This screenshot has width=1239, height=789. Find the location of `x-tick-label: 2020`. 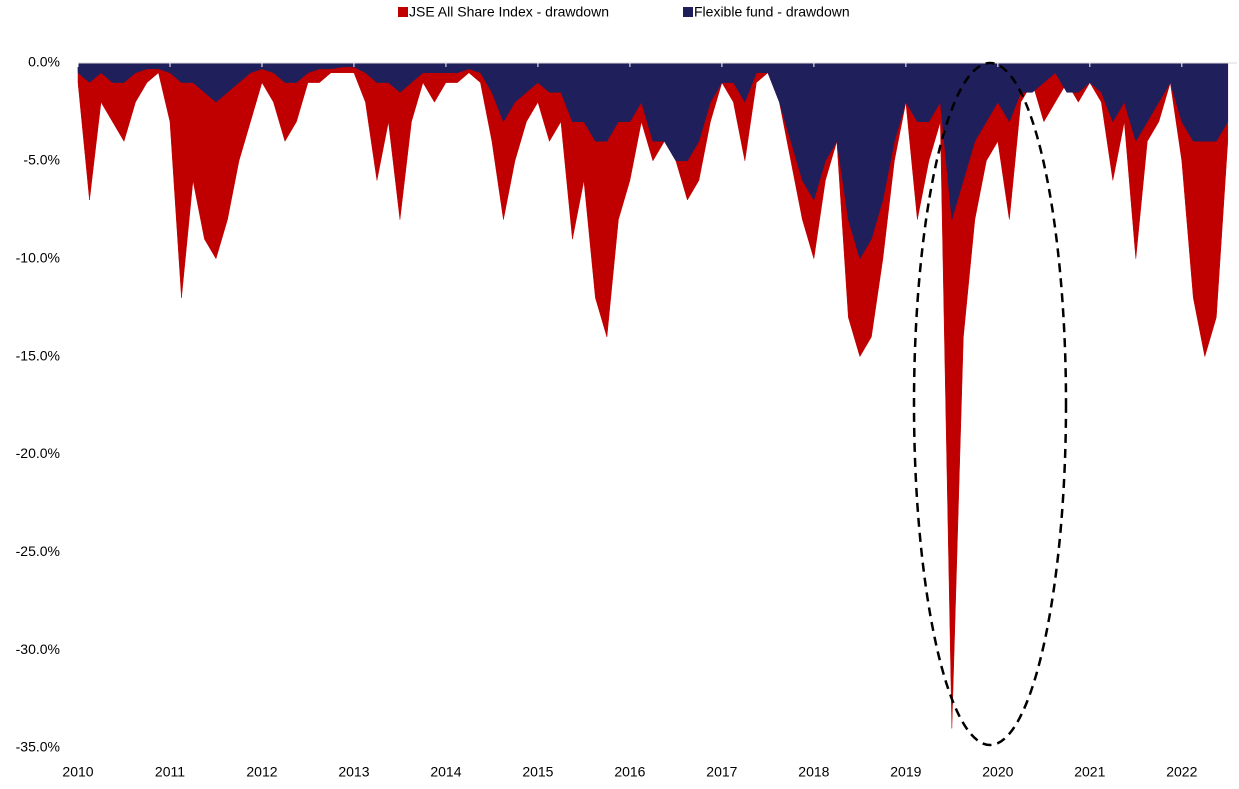

x-tick-label: 2020 is located at coordinates (997, 772).